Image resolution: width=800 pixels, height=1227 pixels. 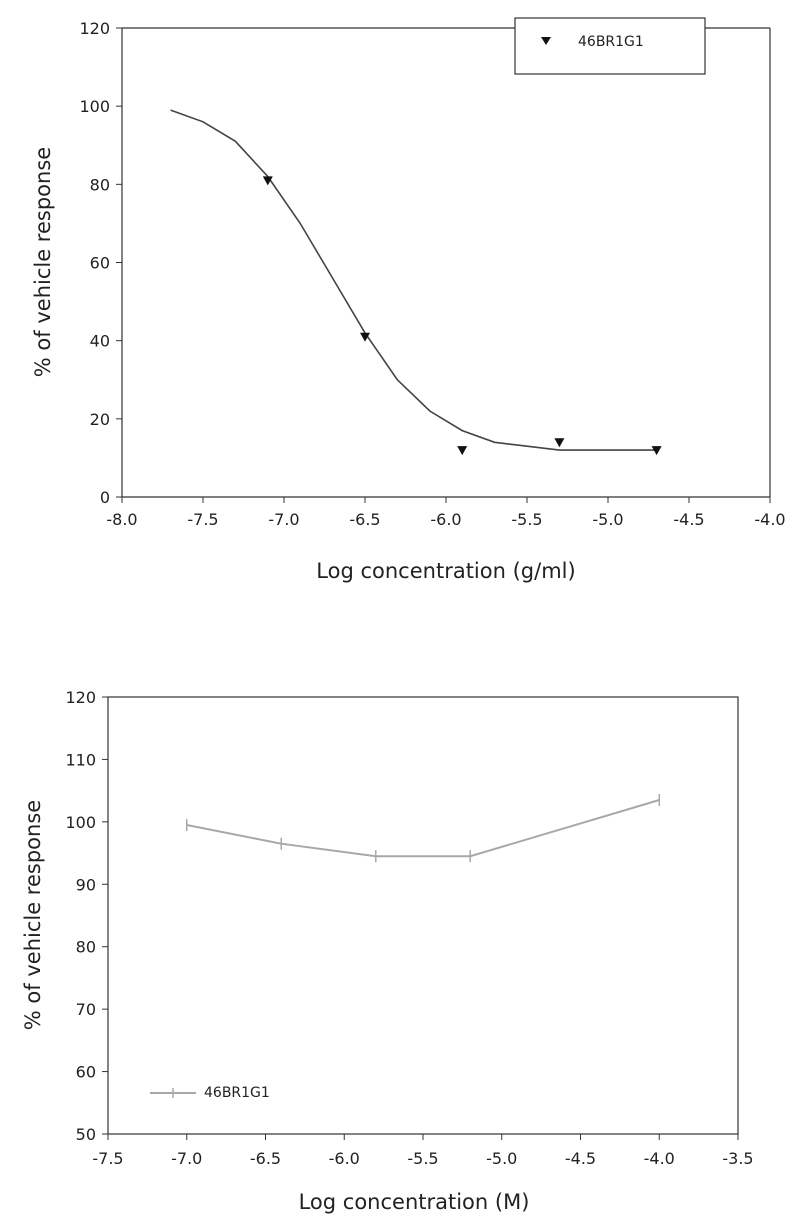 I want to click on y-tick-label: 90, so click(x=86, y=884).